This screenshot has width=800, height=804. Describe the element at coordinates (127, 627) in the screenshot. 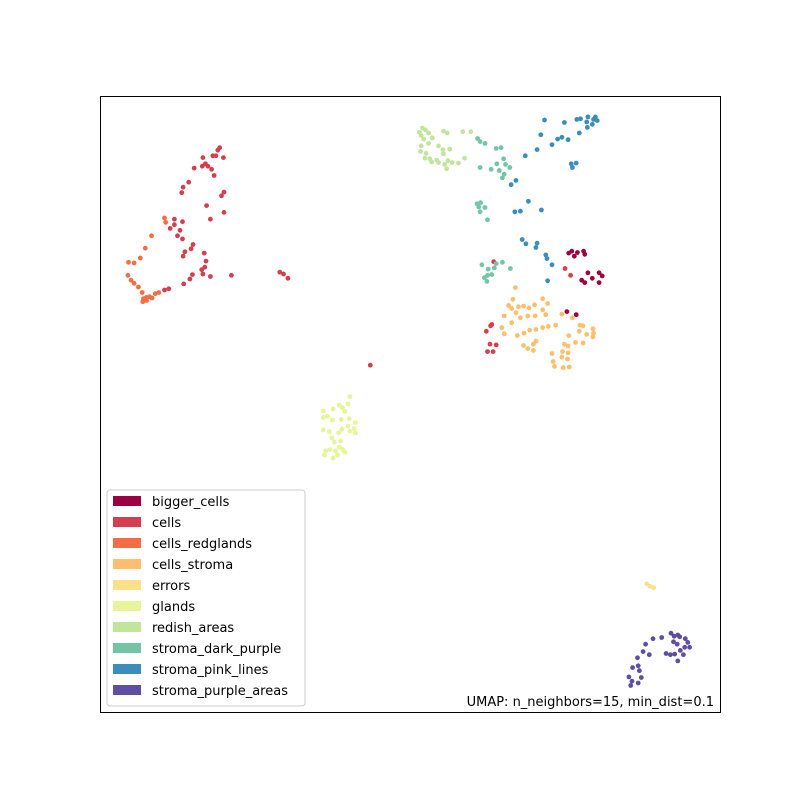

I see `legend-swatch-redish-areas` at that location.